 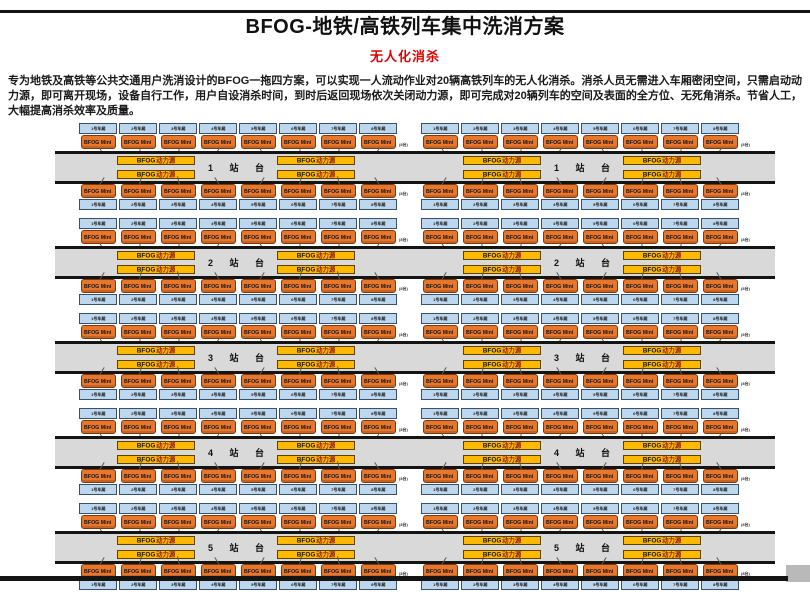 What do you see at coordinates (178, 223) in the screenshot?
I see `car-number-label: 3号车厢` at bounding box center [178, 223].